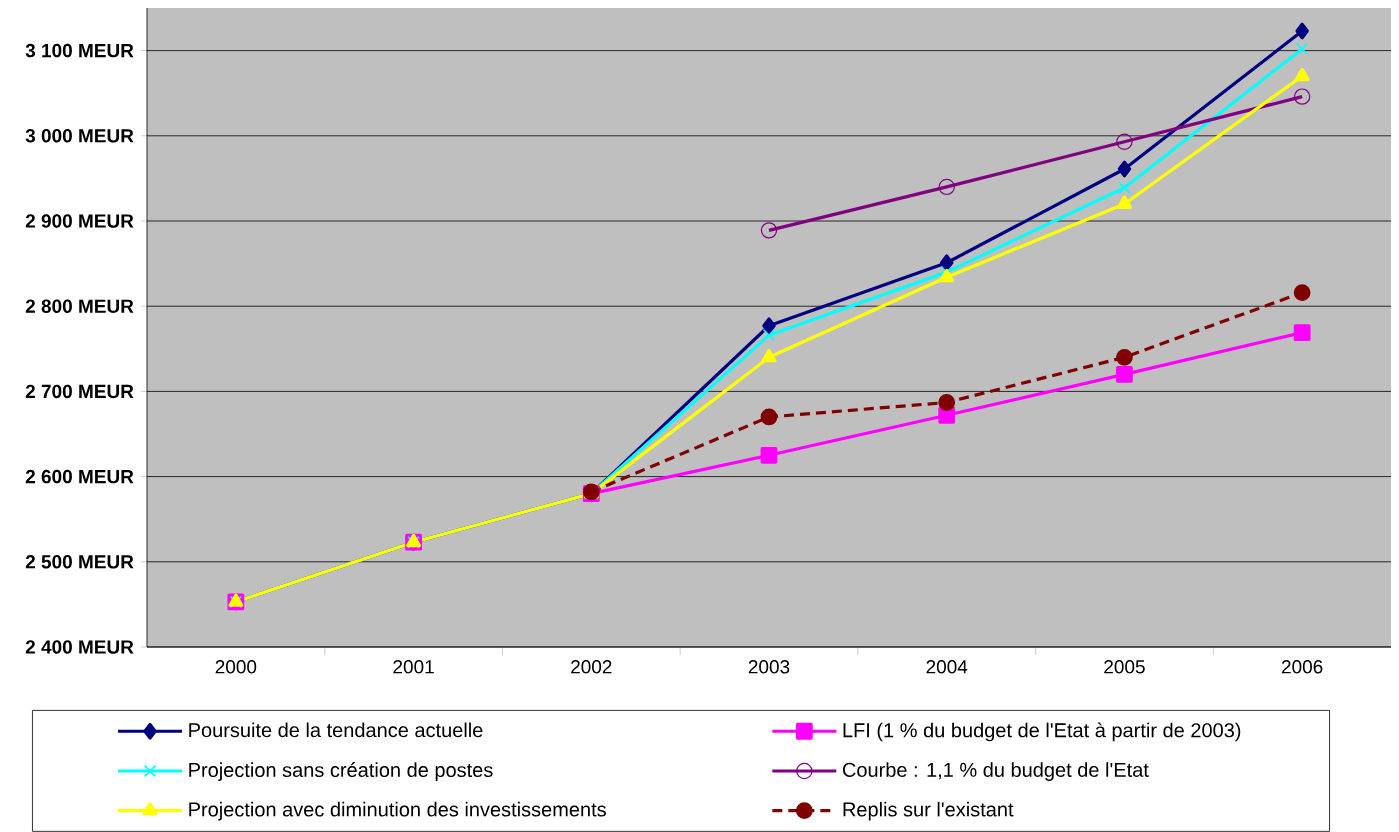 The image size is (1399, 832). What do you see at coordinates (79, 136) in the screenshot?
I see `y-tick-label: 3 000 MEUR` at bounding box center [79, 136].